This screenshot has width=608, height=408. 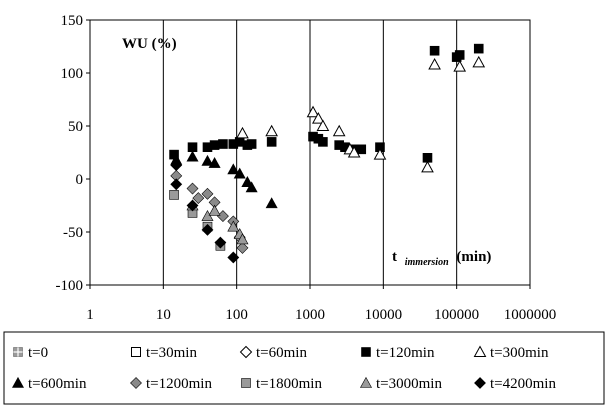 I want to click on legend-item: t=1800min, so click(x=281, y=384).